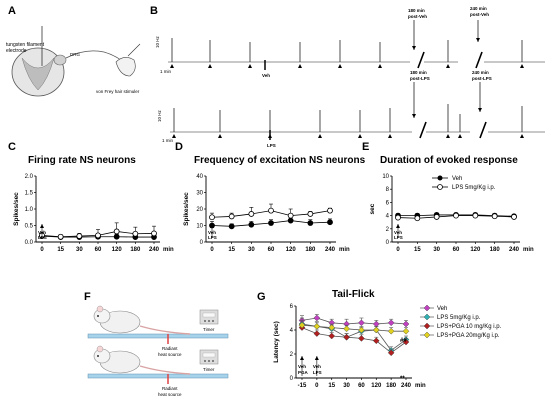 This screenshot has height=409, width=550. I want to click on y-tick-label: 4, so click(388, 217).